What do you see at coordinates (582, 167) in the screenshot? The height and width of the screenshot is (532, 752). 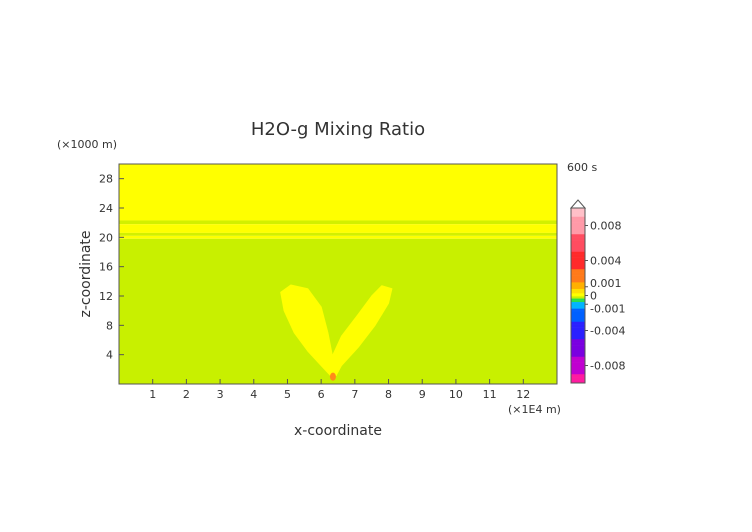 I see `time-label: 600 s` at bounding box center [582, 167].